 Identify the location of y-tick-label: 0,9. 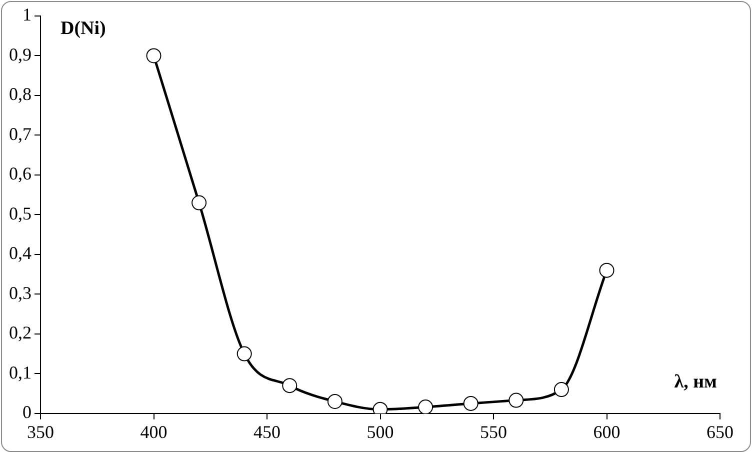
(20, 54).